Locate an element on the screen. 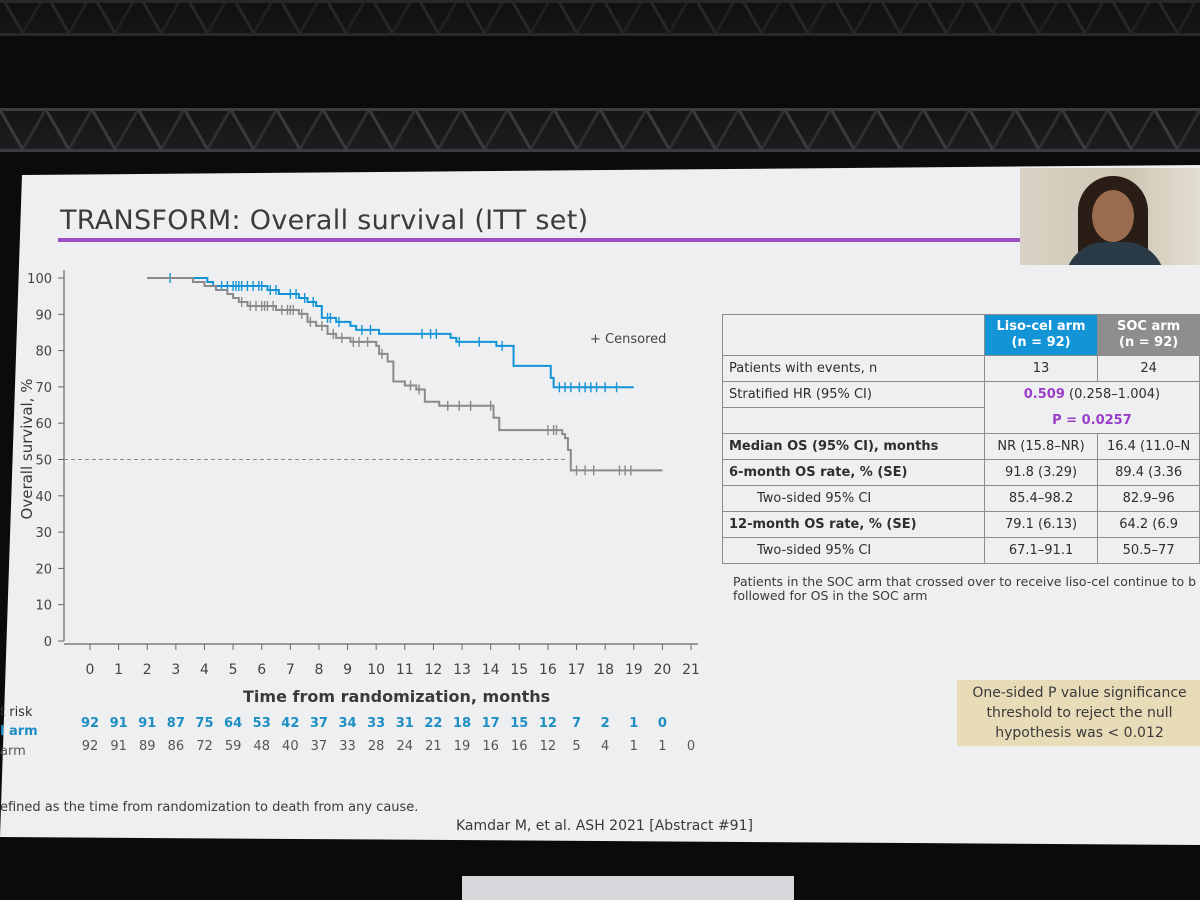  at-risk-liso-count: 53 is located at coordinates (261, 723).